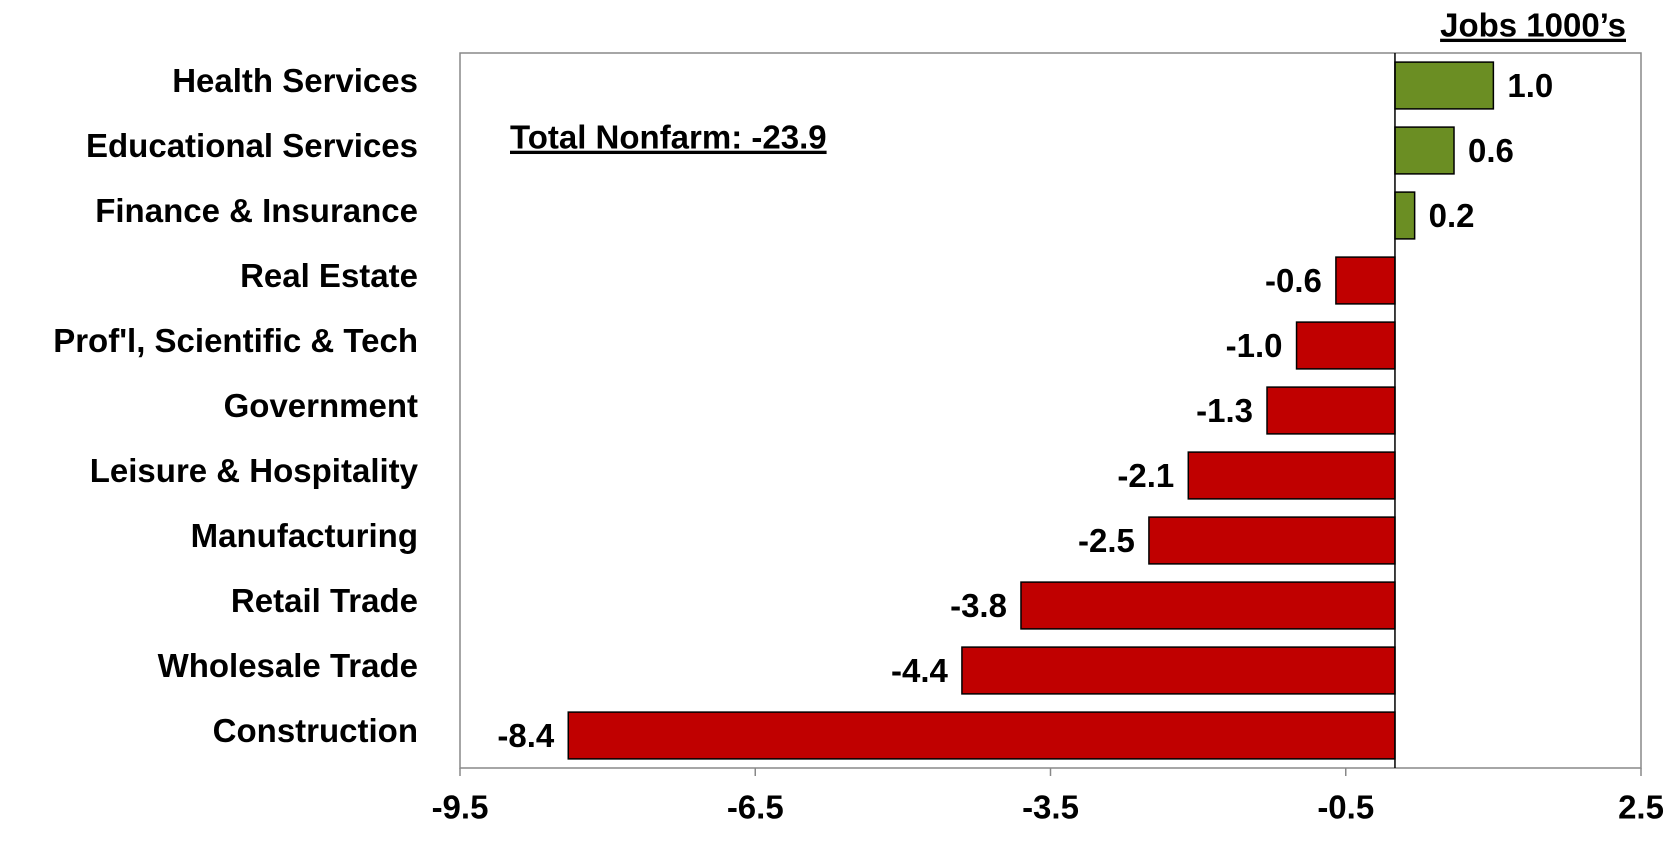  I want to click on y-tick-label: Health Services, so click(295, 80).